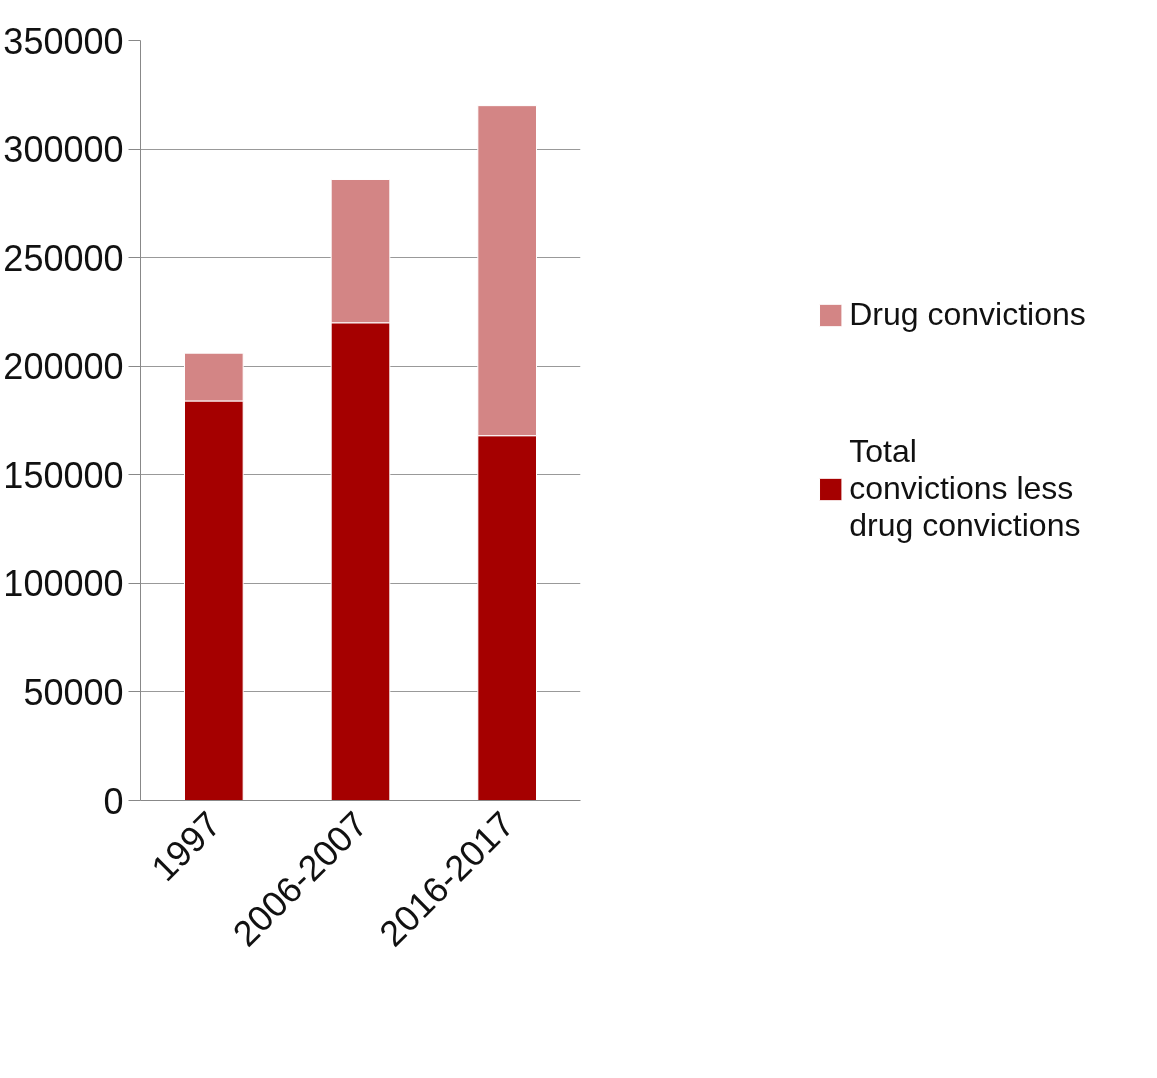 This screenshot has width=1157, height=1078. I want to click on y-tick-label: 250000, so click(63, 258).